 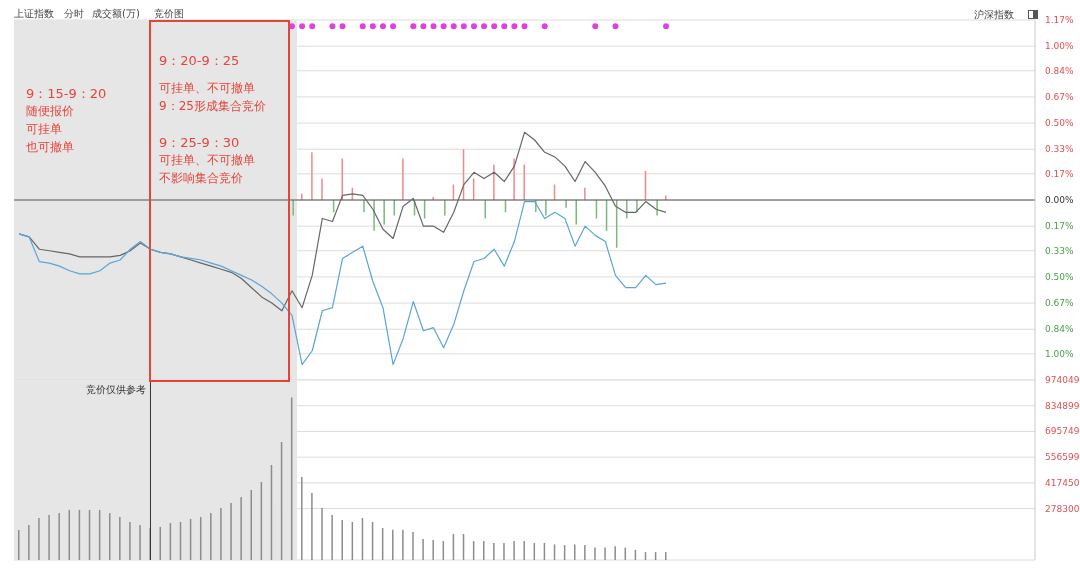 I want to click on annotation: 可挂单, so click(x=44, y=129).